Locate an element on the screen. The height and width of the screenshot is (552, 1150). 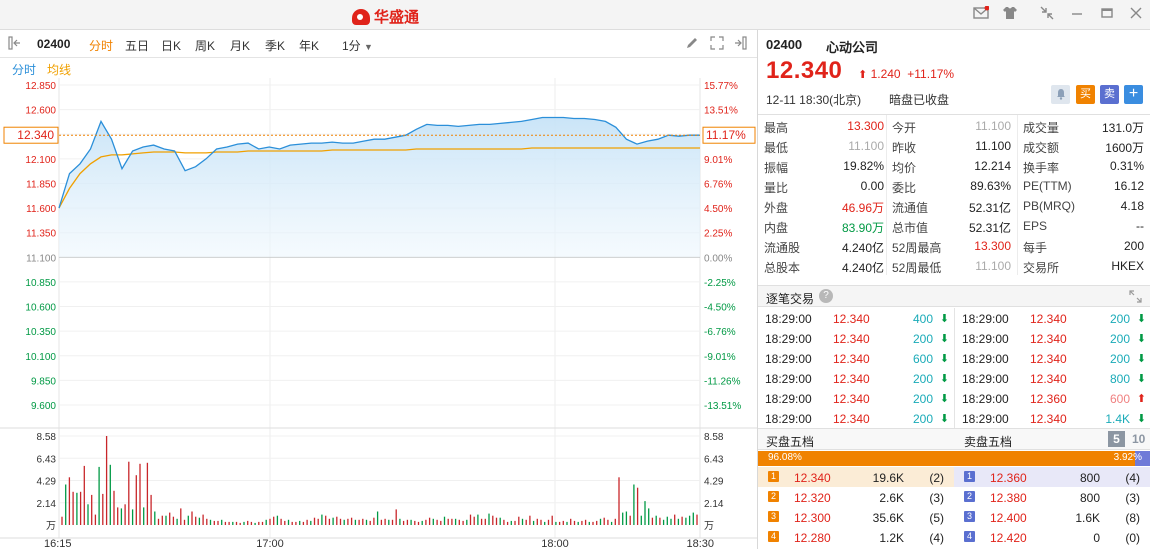
close-icon is located at coordinates (1136, 15).